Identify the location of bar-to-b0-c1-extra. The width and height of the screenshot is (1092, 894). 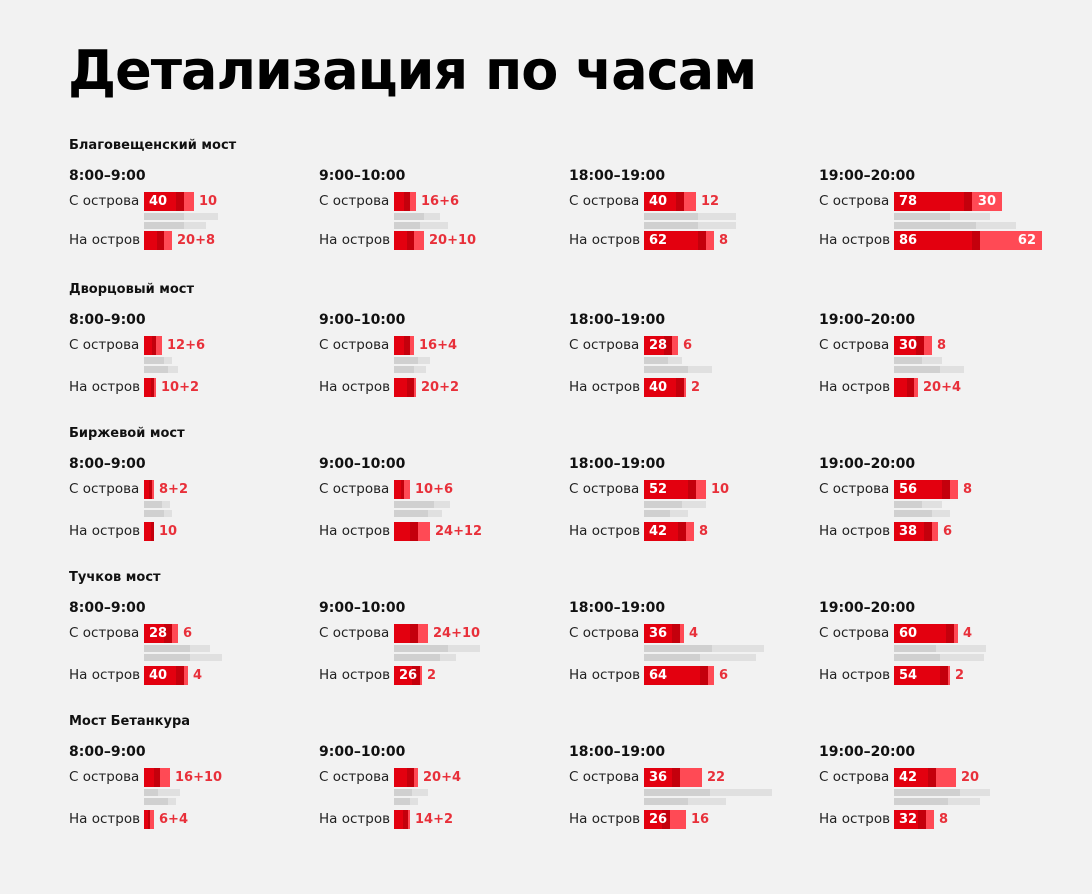
(419, 240).